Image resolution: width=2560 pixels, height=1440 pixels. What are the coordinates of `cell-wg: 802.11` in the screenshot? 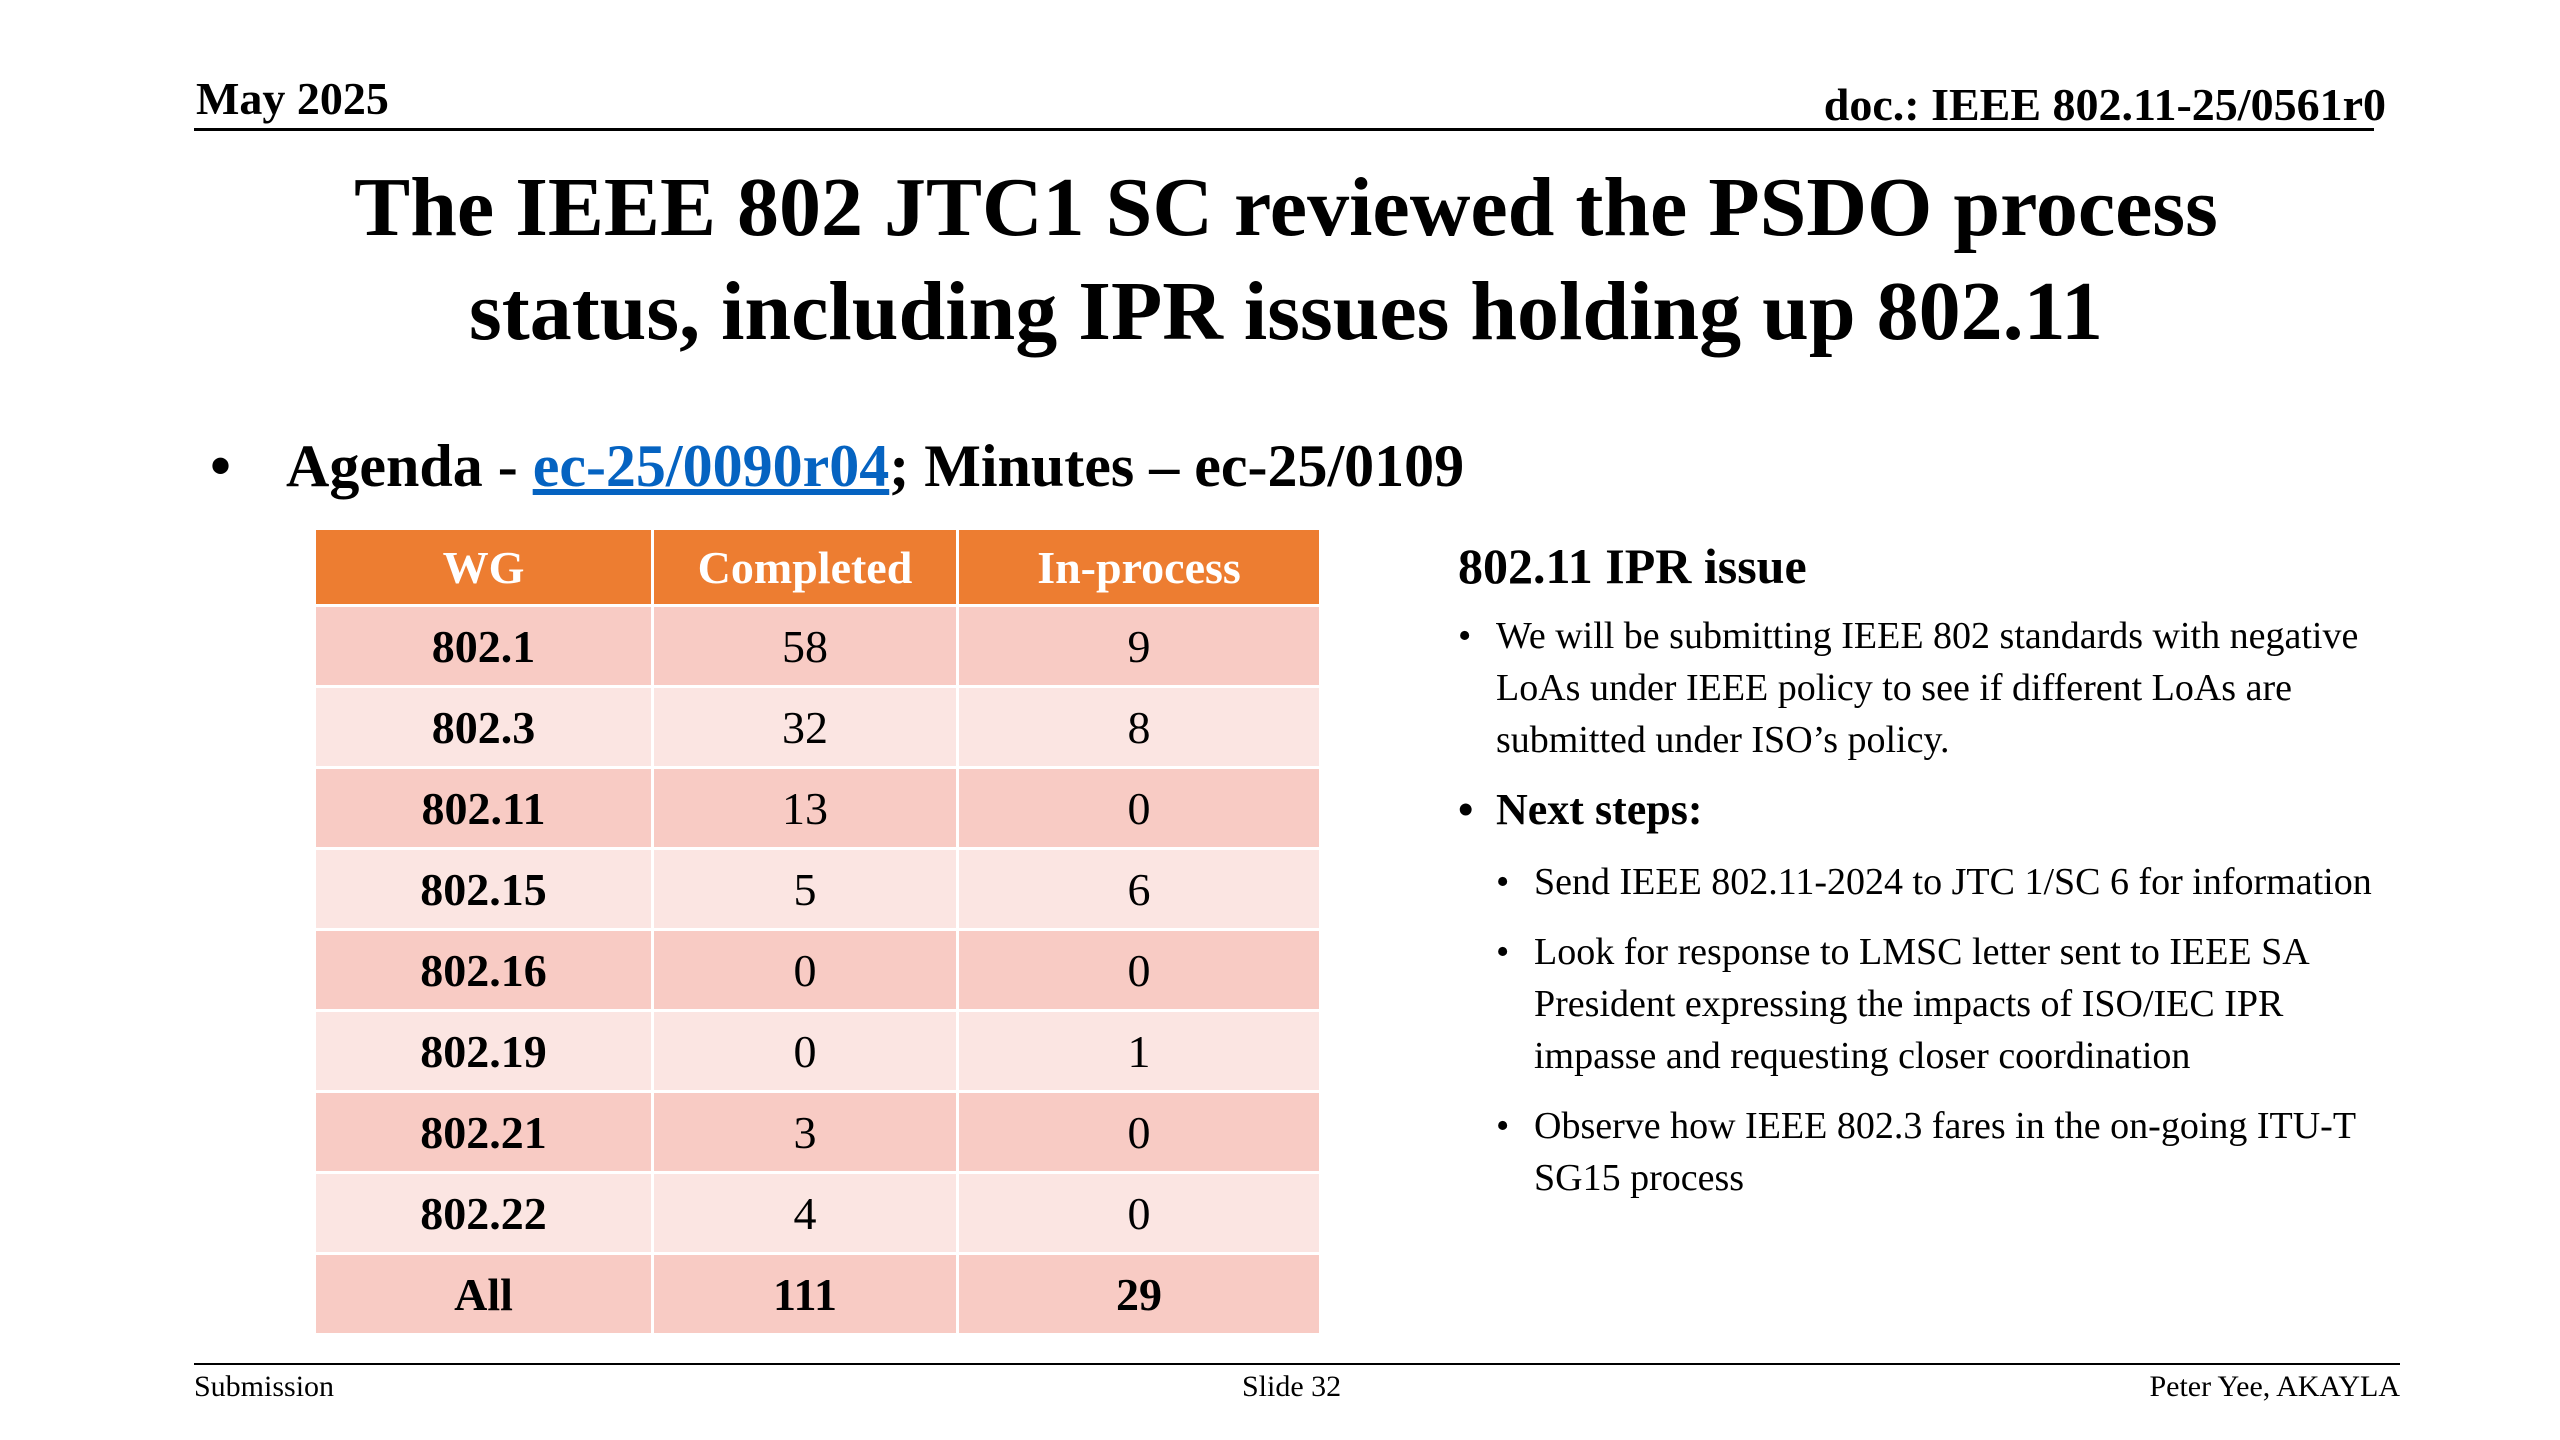 It's located at (485, 808).